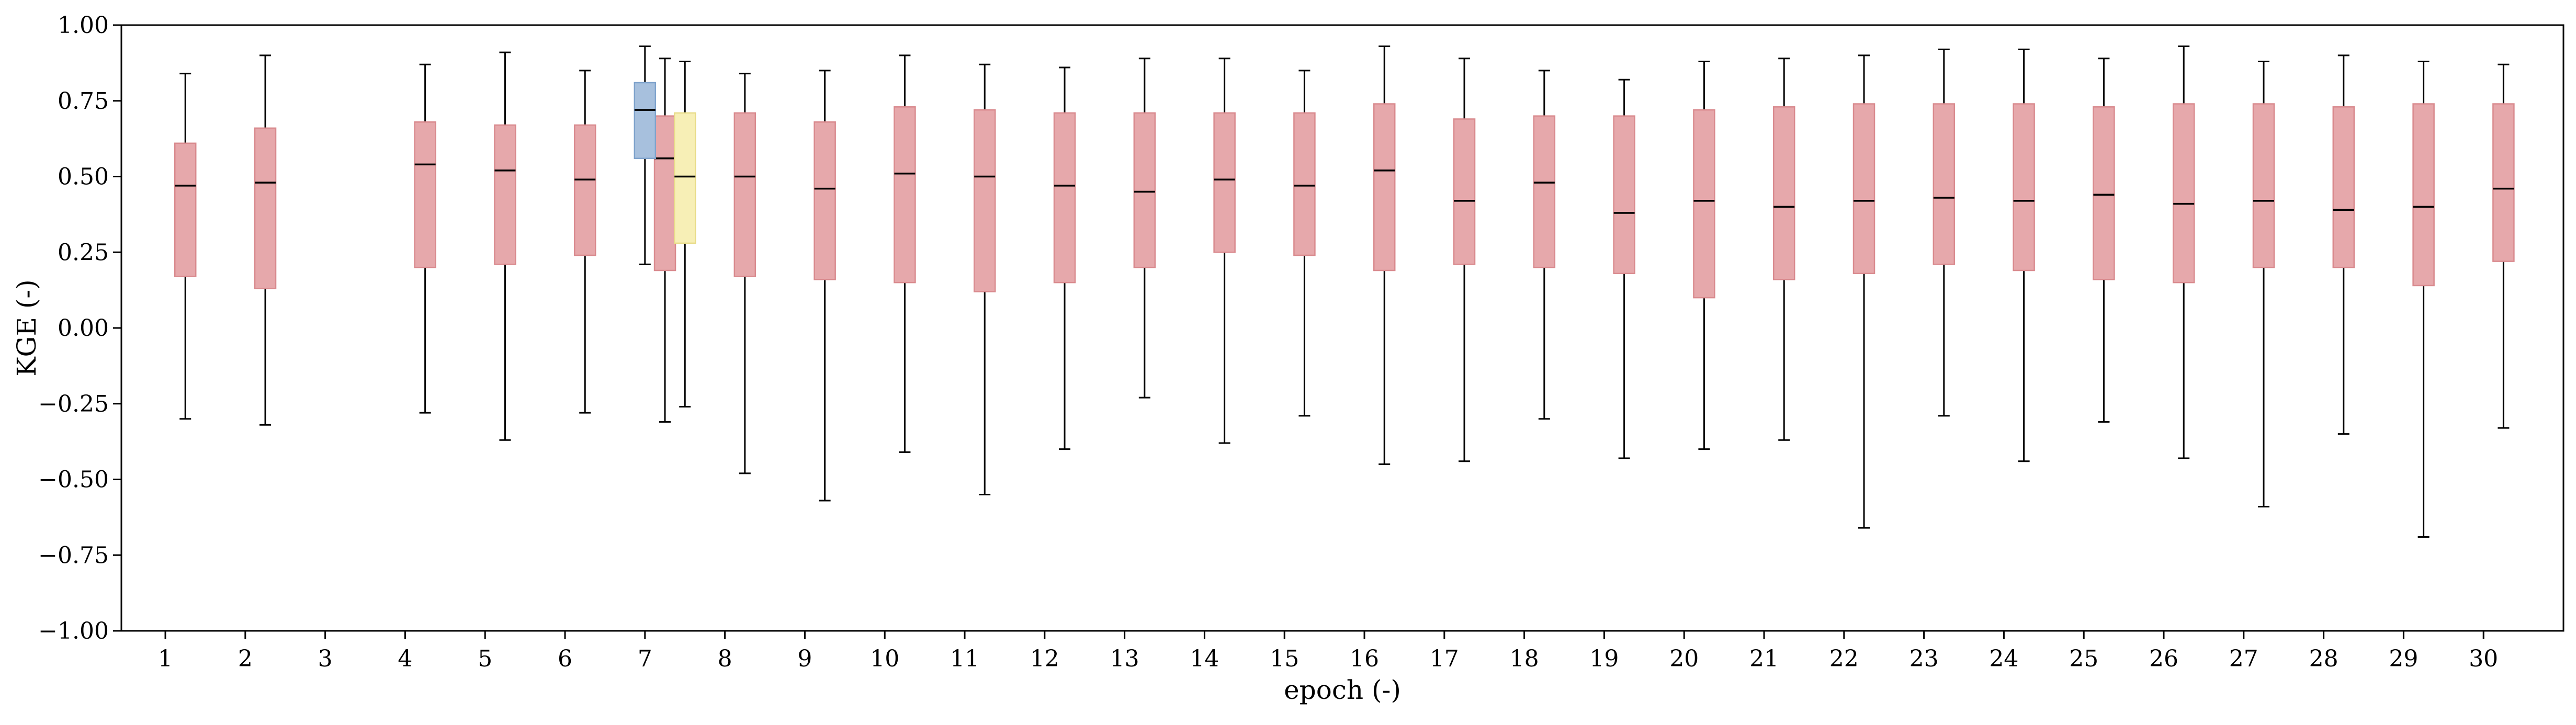 Image resolution: width=2576 pixels, height=725 pixels. Describe the element at coordinates (1285, 658) in the screenshot. I see `x-tick-label: 15` at that location.